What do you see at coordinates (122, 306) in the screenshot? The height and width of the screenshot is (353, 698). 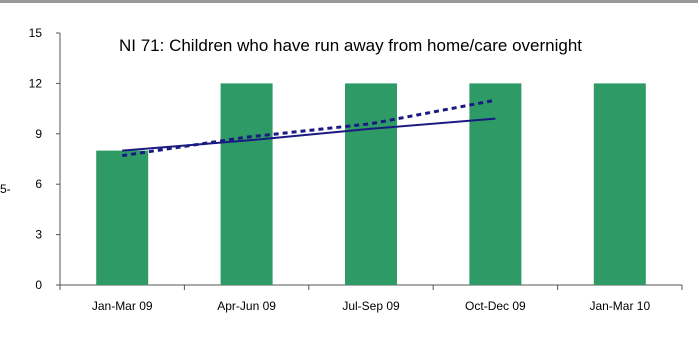 I see `x-tick-label: Jan-Mar 09` at bounding box center [122, 306].